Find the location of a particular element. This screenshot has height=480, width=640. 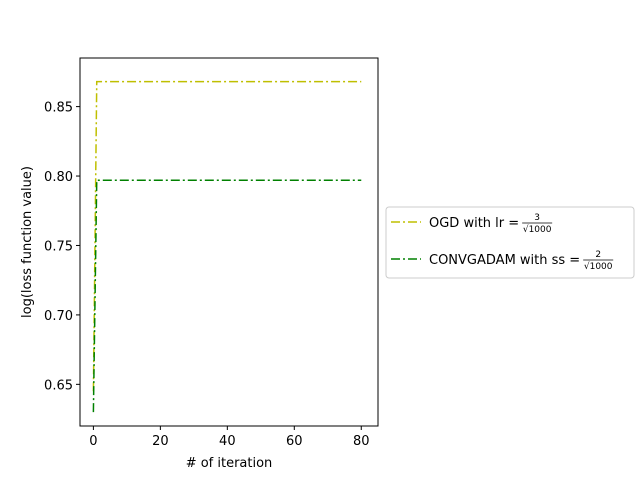

legend-label-2: CONVGADAM with ss = is located at coordinates (504, 260).